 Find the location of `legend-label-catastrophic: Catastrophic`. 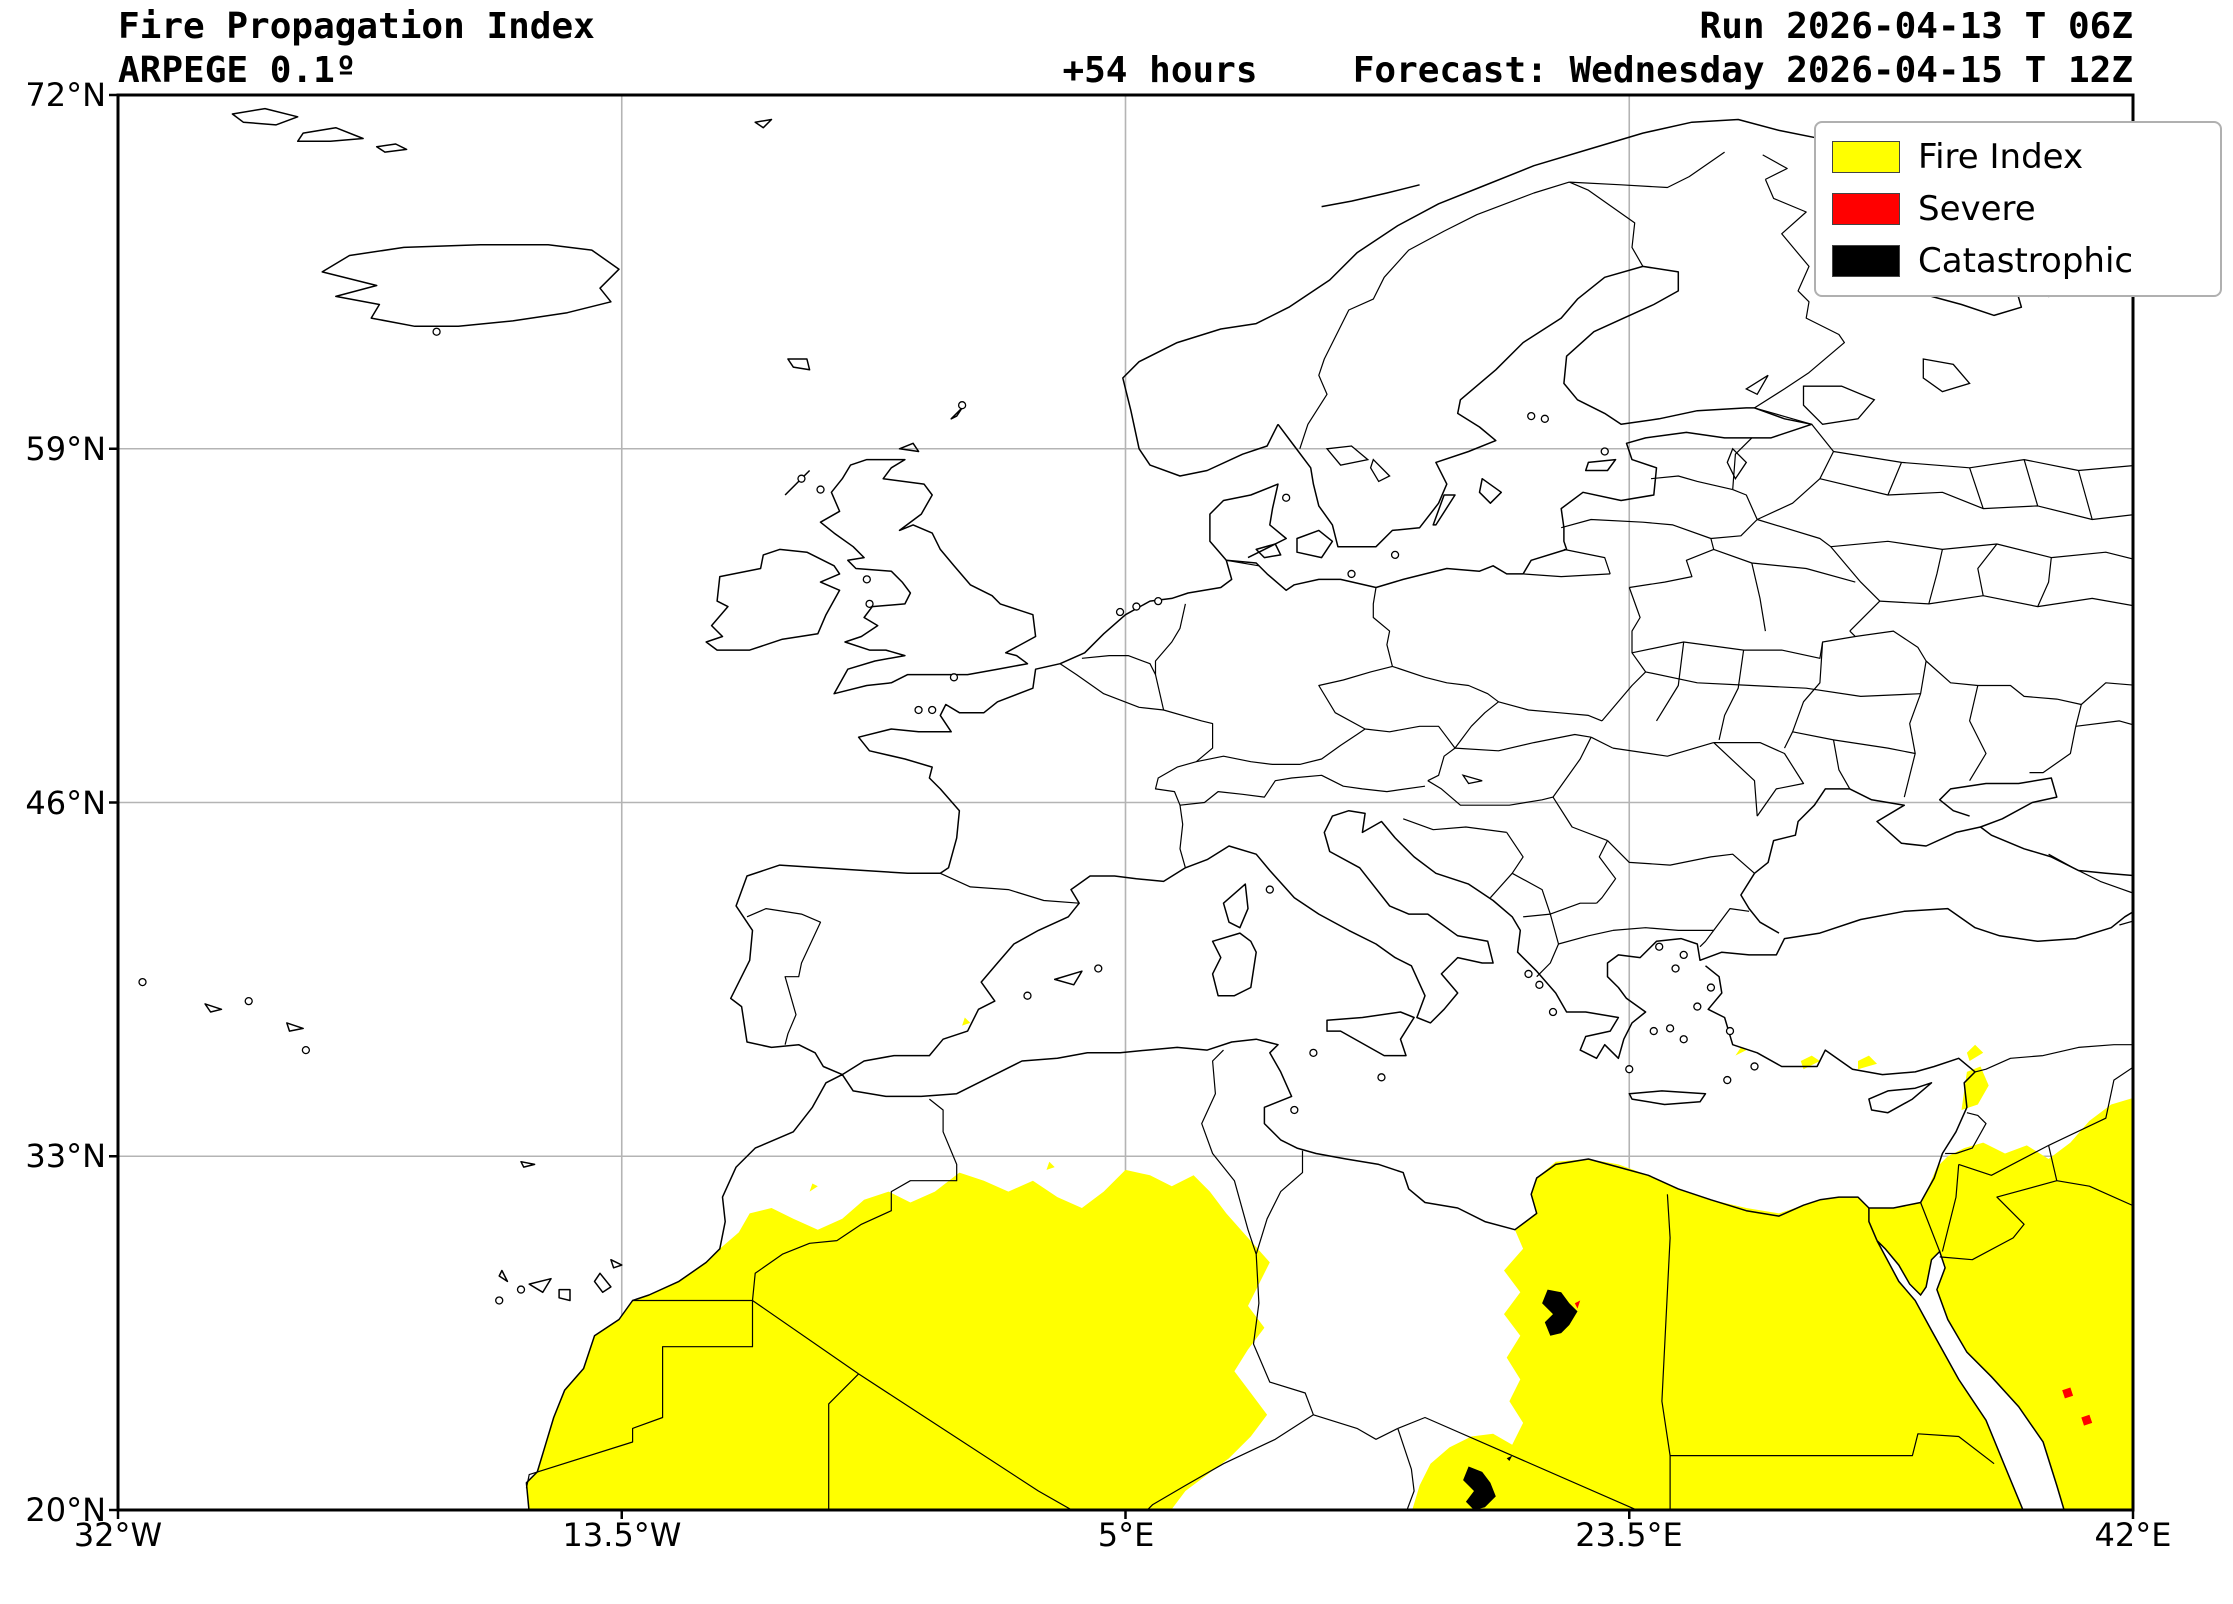

legend-label-catastrophic: Catastrophic is located at coordinates (2026, 261).